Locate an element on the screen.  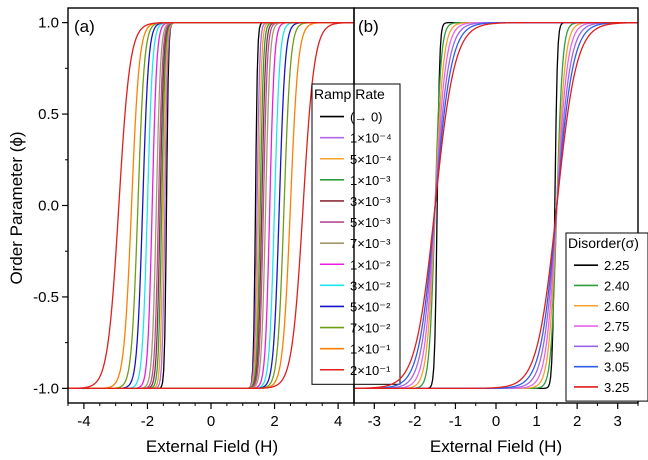
legend-entry: 1×10⁻² is located at coordinates (370, 264).